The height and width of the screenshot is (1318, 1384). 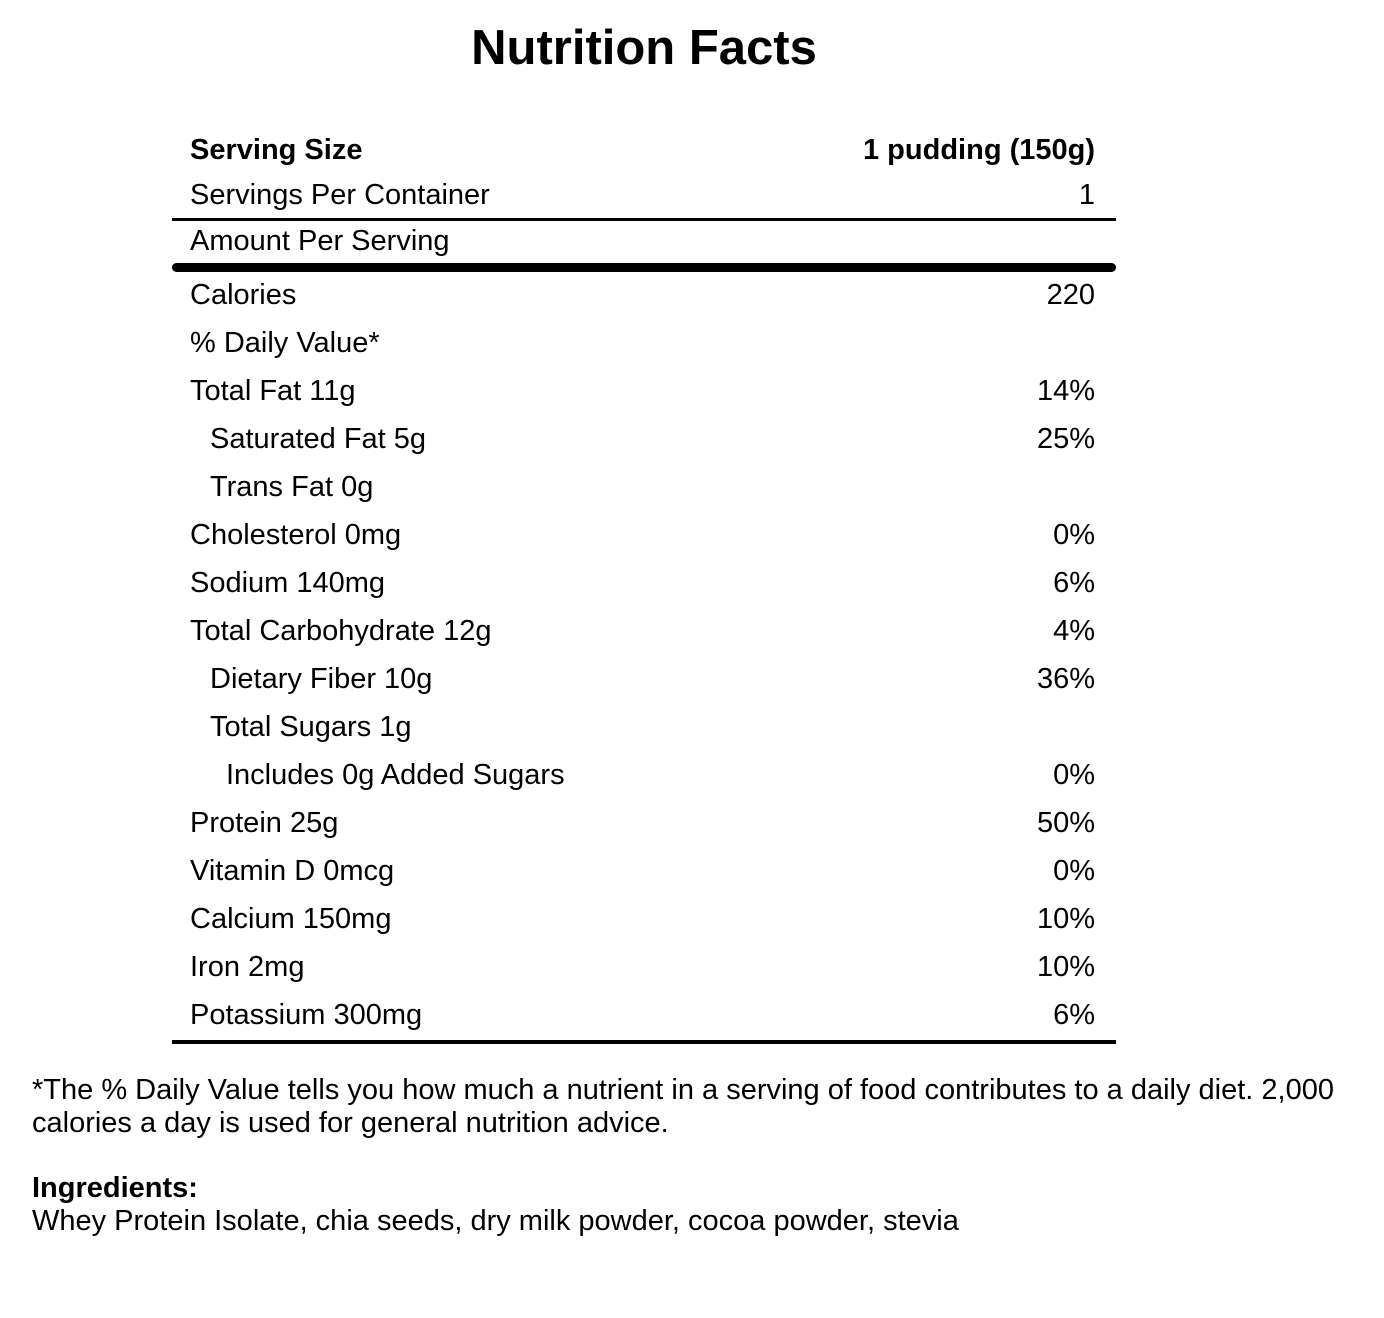 I want to click on row-value: 36%, so click(x=1065, y=679).